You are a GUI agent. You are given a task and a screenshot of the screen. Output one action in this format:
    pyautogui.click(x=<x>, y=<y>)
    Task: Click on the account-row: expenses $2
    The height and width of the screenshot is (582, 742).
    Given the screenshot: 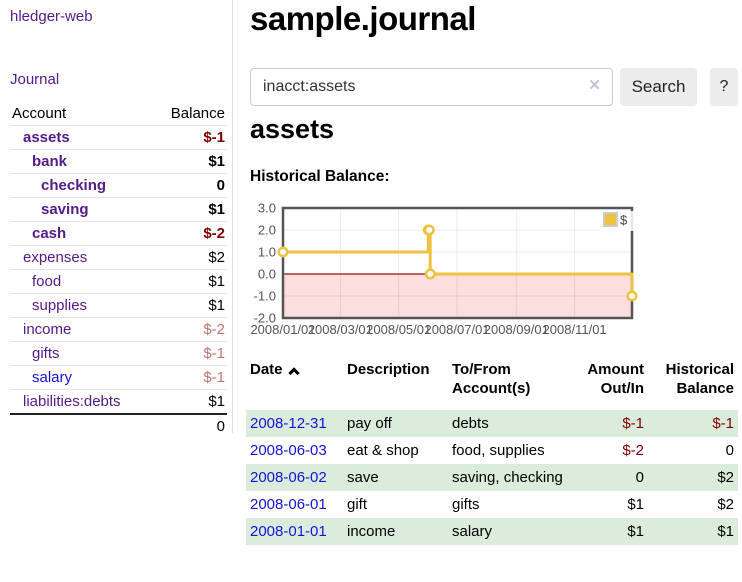 What is the action you would take?
    pyautogui.click(x=118, y=257)
    